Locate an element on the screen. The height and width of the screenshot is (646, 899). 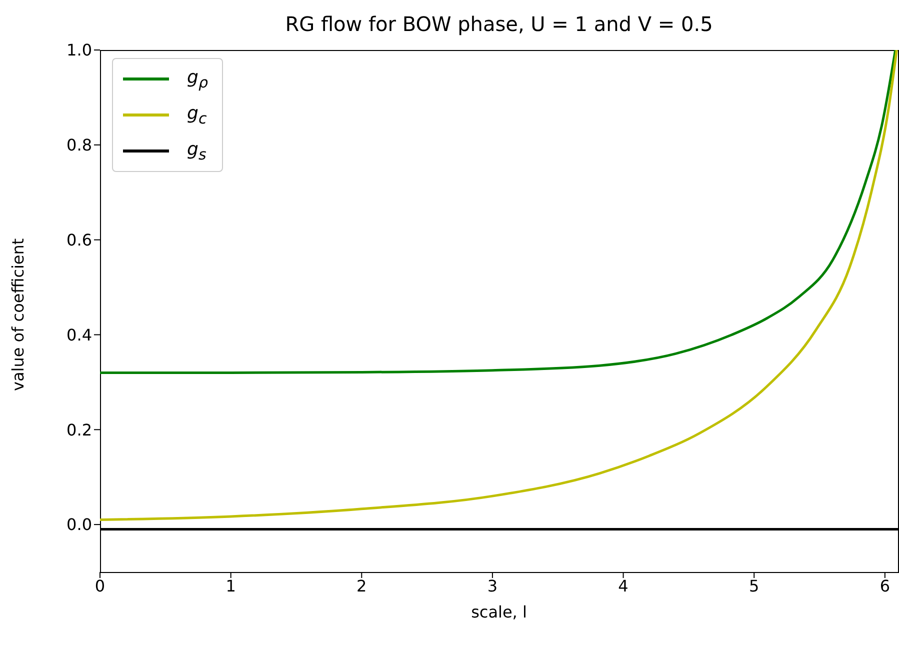
y-tick-label: 0.0 is located at coordinates (79, 524).